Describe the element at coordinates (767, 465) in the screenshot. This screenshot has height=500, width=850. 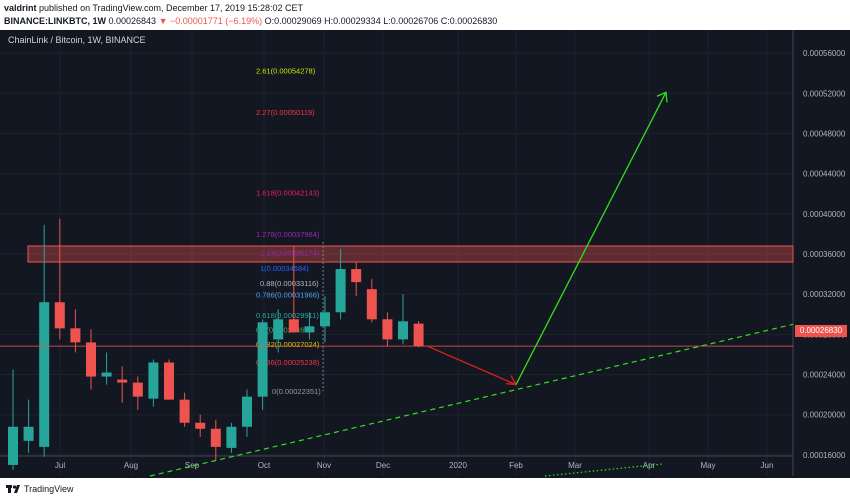
I see `x-tick-label: Jun` at that location.